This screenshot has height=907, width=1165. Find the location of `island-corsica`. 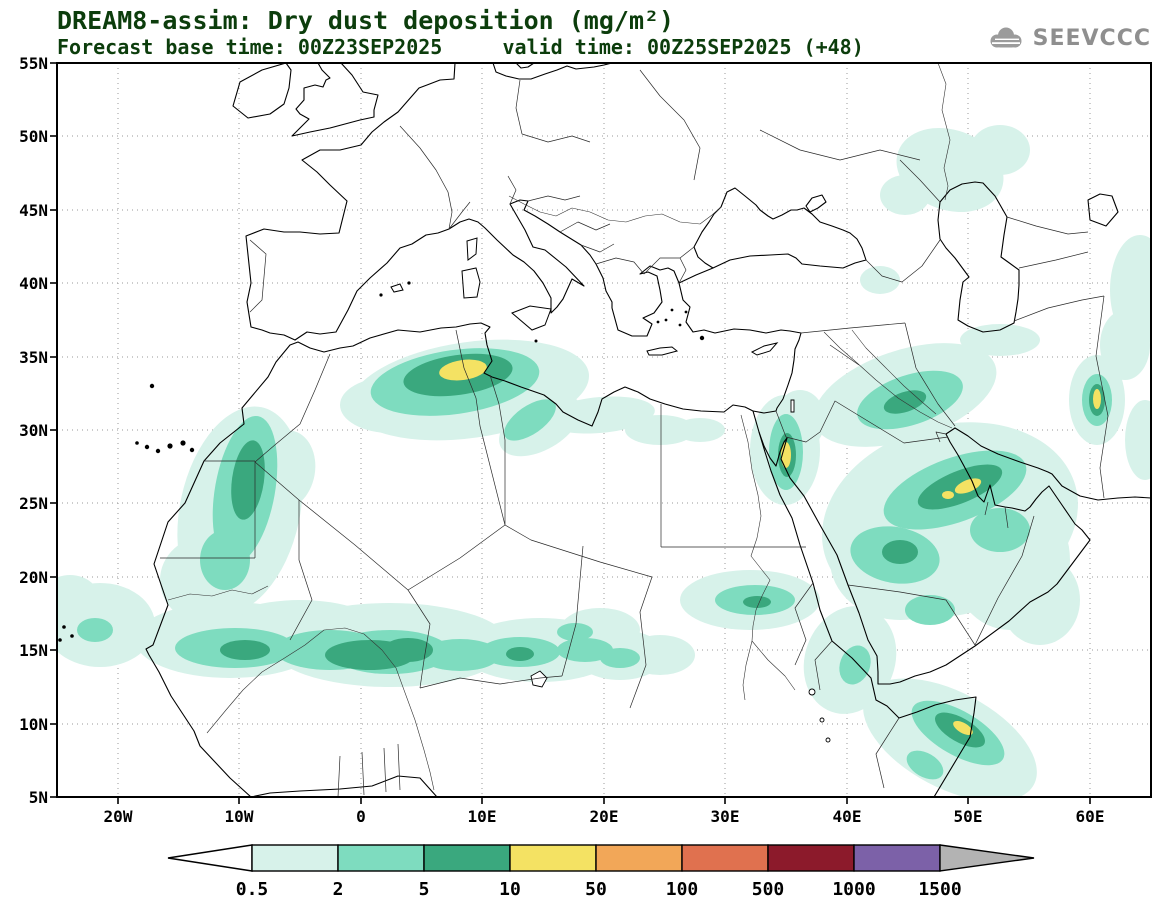

island-corsica is located at coordinates (472, 249).